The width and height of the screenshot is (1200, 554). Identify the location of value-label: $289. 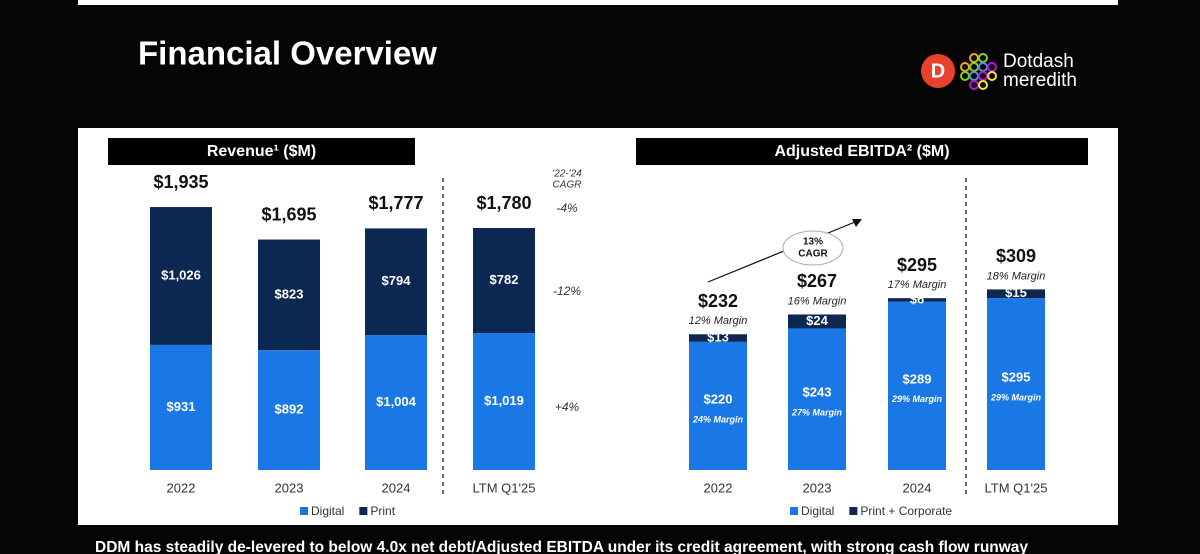
(917, 378).